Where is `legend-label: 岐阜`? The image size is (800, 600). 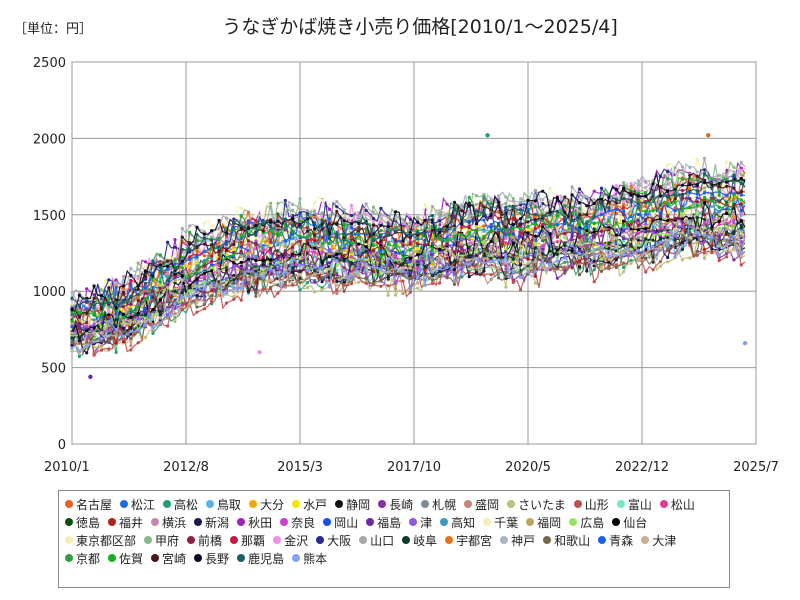 legend-label: 岐阜 is located at coordinates (425, 540).